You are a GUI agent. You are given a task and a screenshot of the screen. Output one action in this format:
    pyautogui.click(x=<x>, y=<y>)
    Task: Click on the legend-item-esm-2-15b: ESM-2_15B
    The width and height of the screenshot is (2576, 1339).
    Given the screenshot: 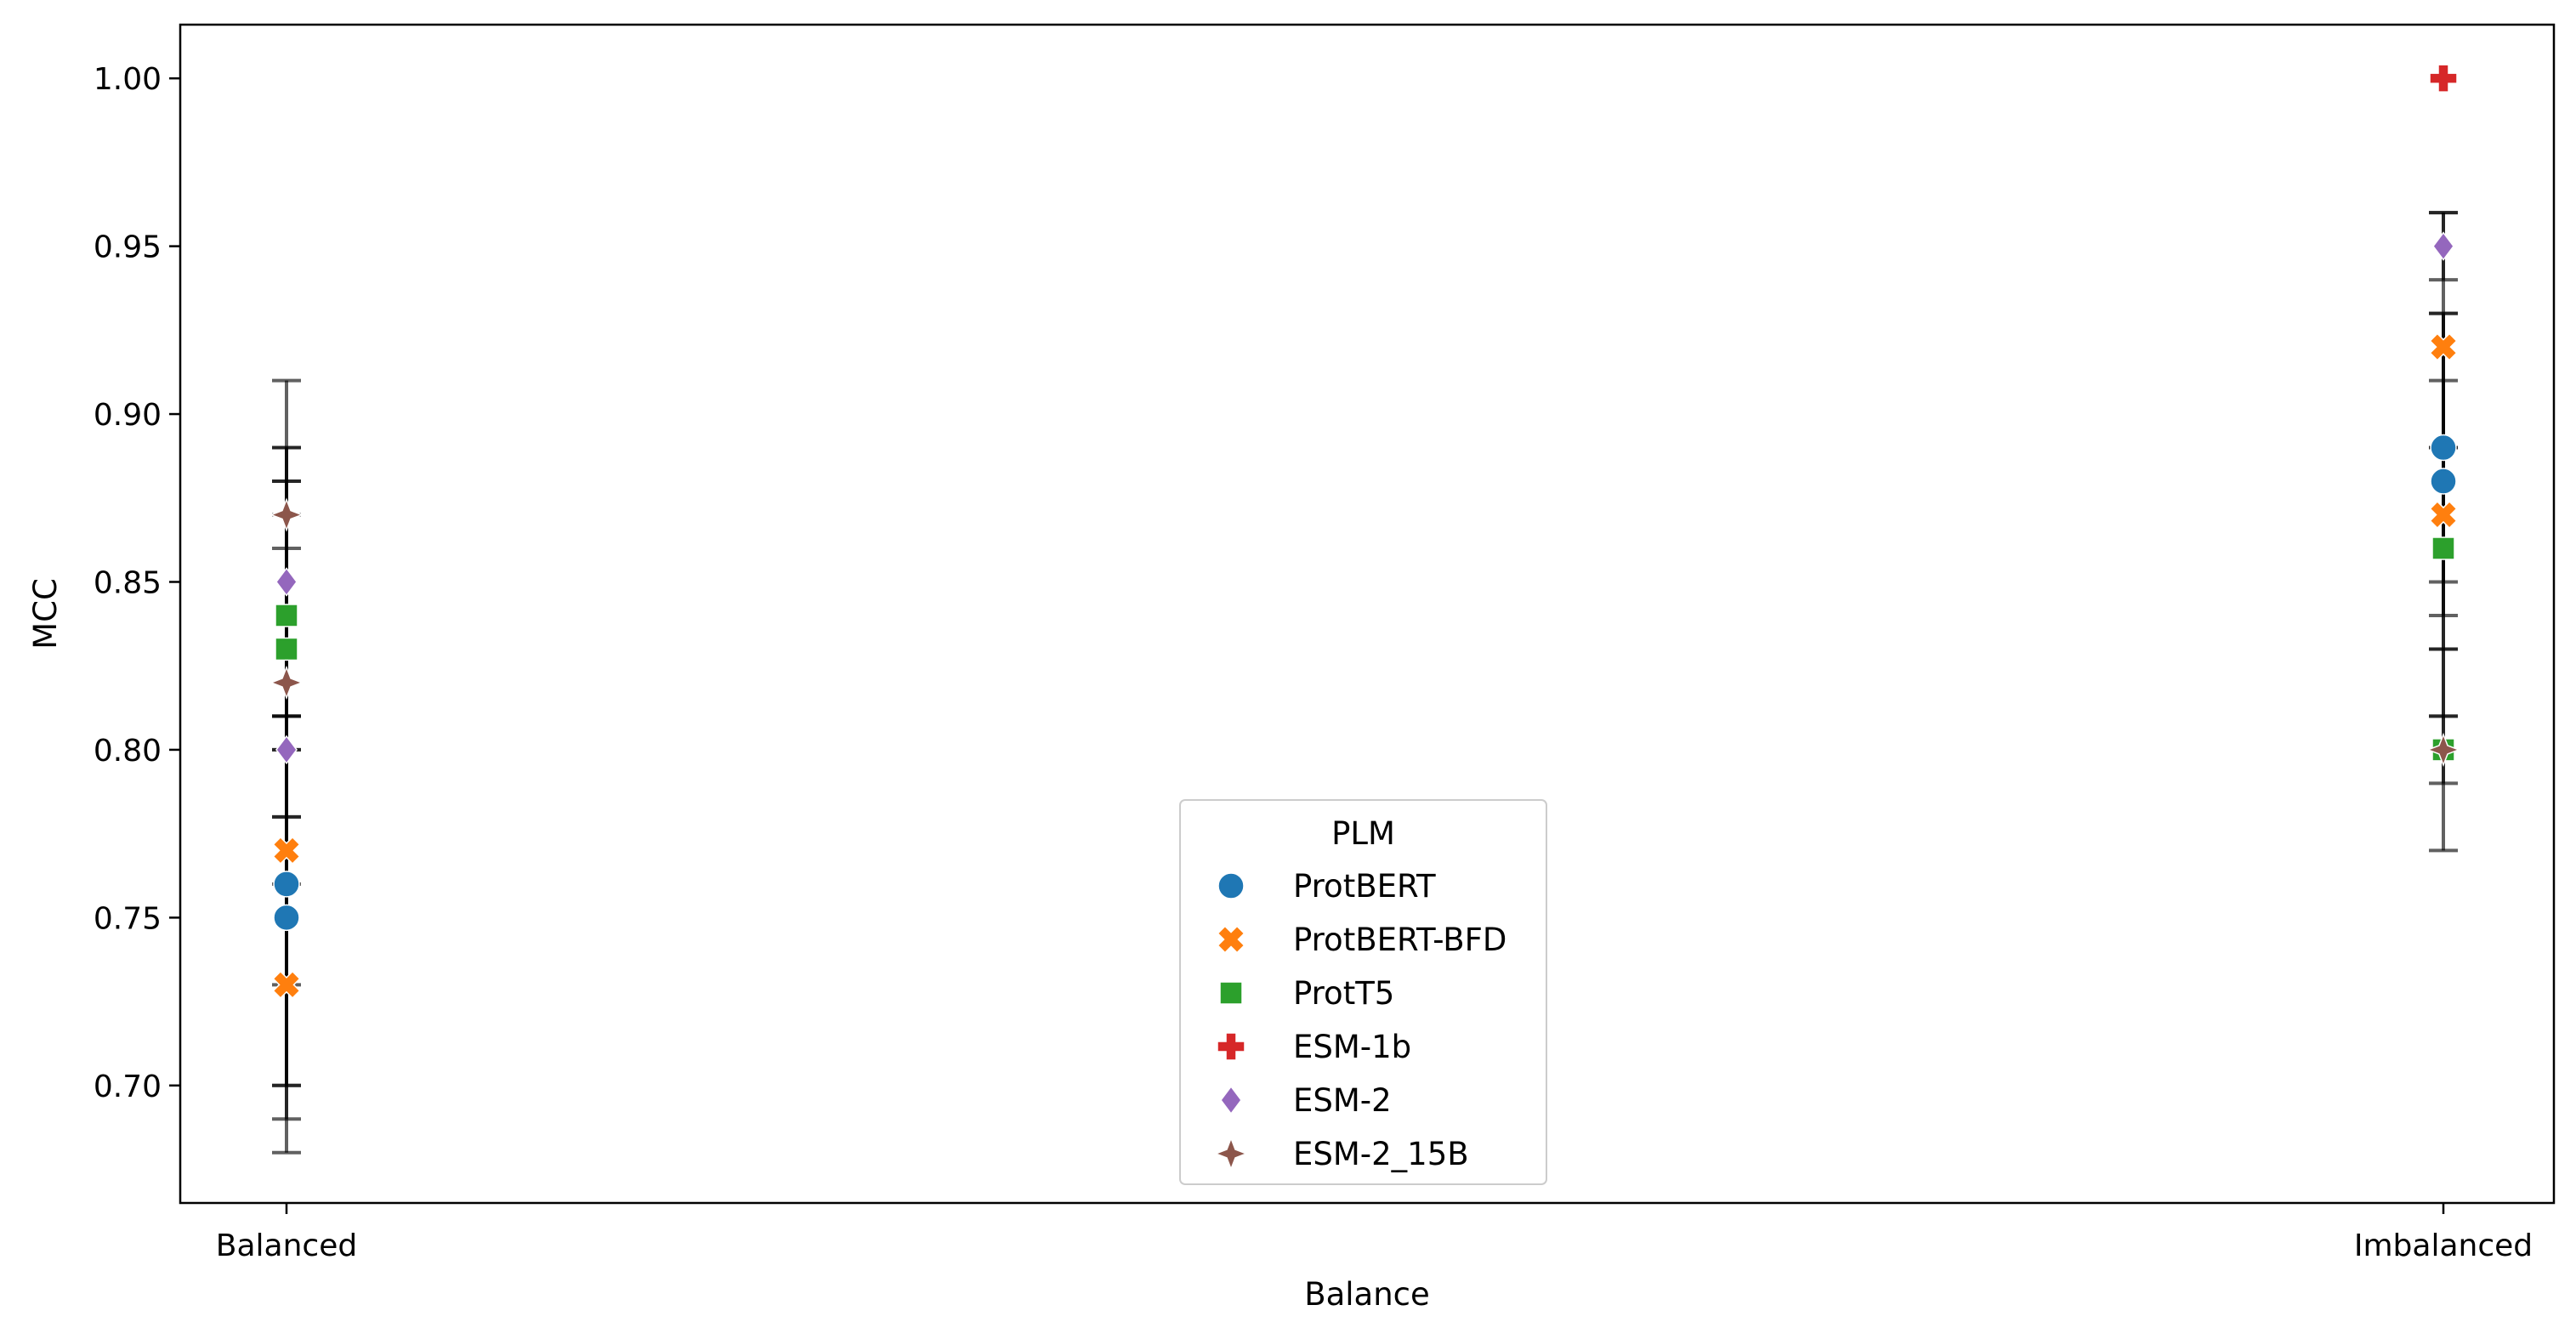 What is the action you would take?
    pyautogui.click(x=1341, y=1154)
    